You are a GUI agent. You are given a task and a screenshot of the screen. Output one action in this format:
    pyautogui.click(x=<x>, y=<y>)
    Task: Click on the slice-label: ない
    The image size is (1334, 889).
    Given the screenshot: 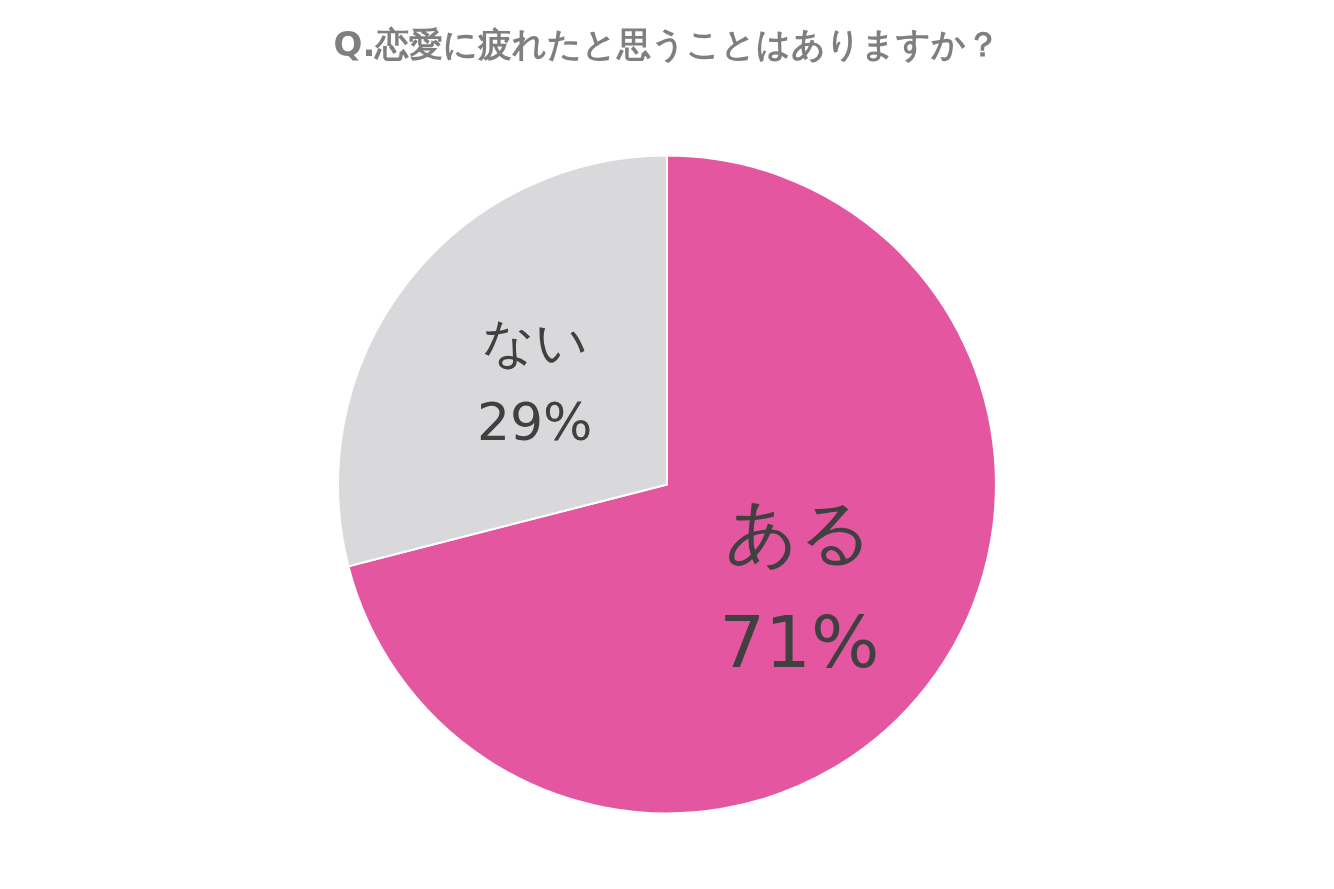 What is the action you would take?
    pyautogui.click(x=534, y=341)
    